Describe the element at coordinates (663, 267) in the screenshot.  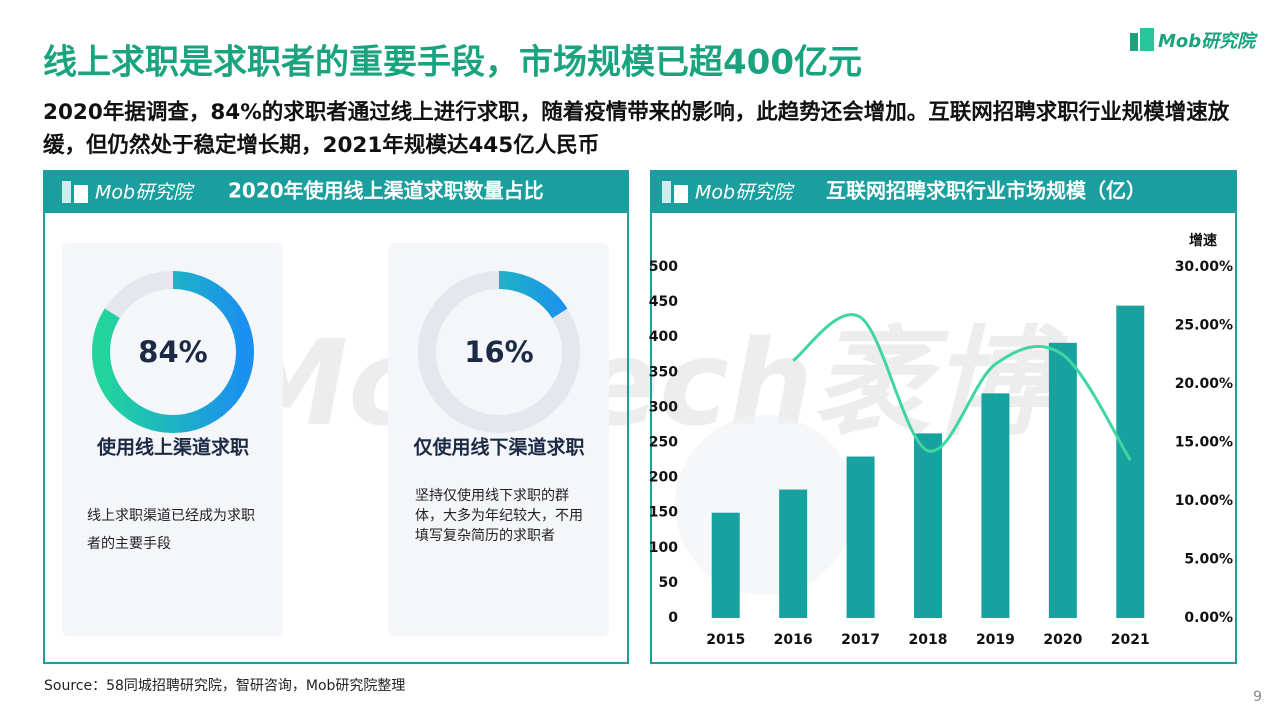
I see `y-tick-label: 500` at that location.